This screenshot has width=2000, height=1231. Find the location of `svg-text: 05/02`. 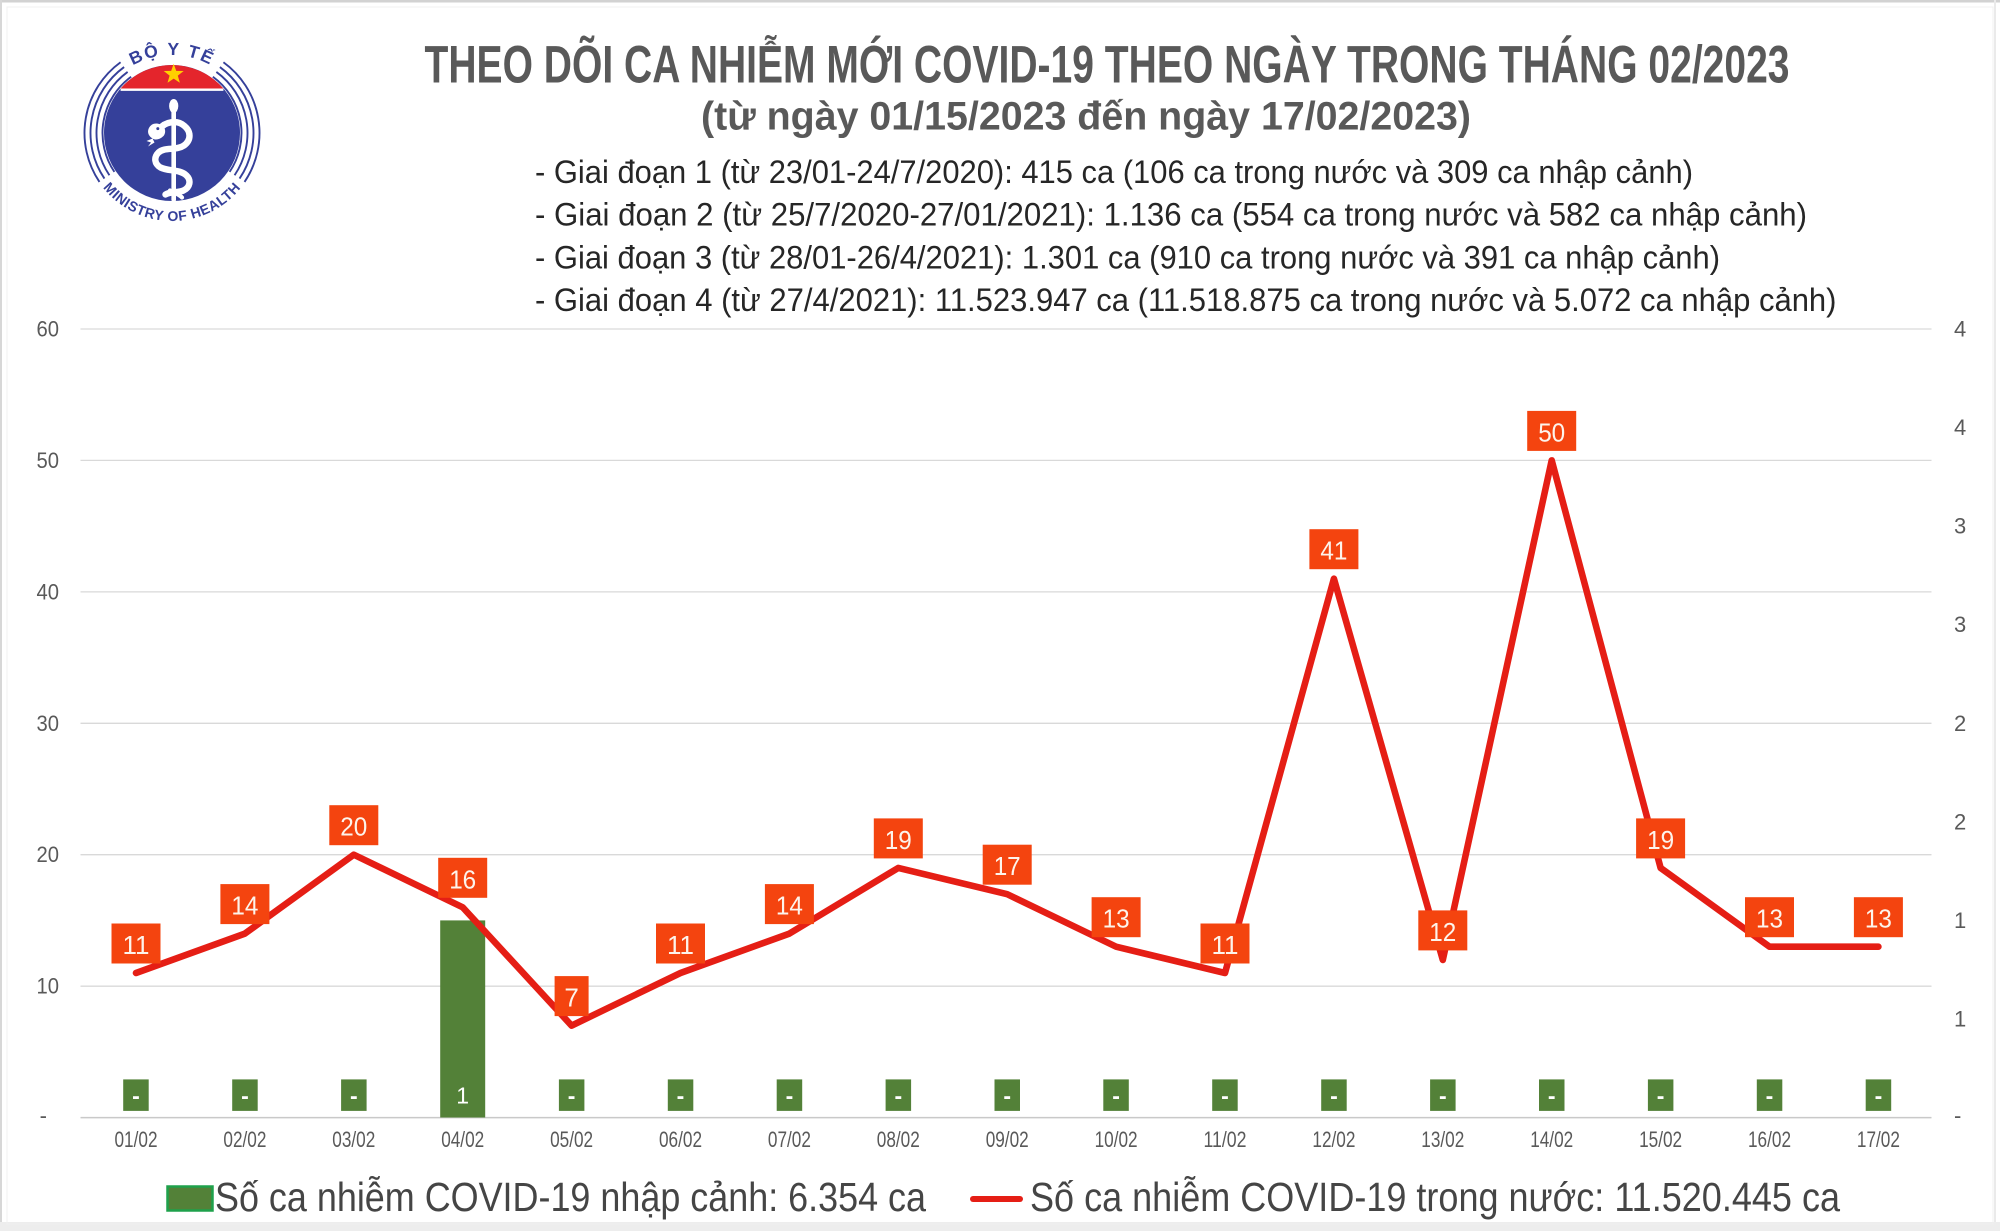

svg-text: 05/02 is located at coordinates (571, 1139).